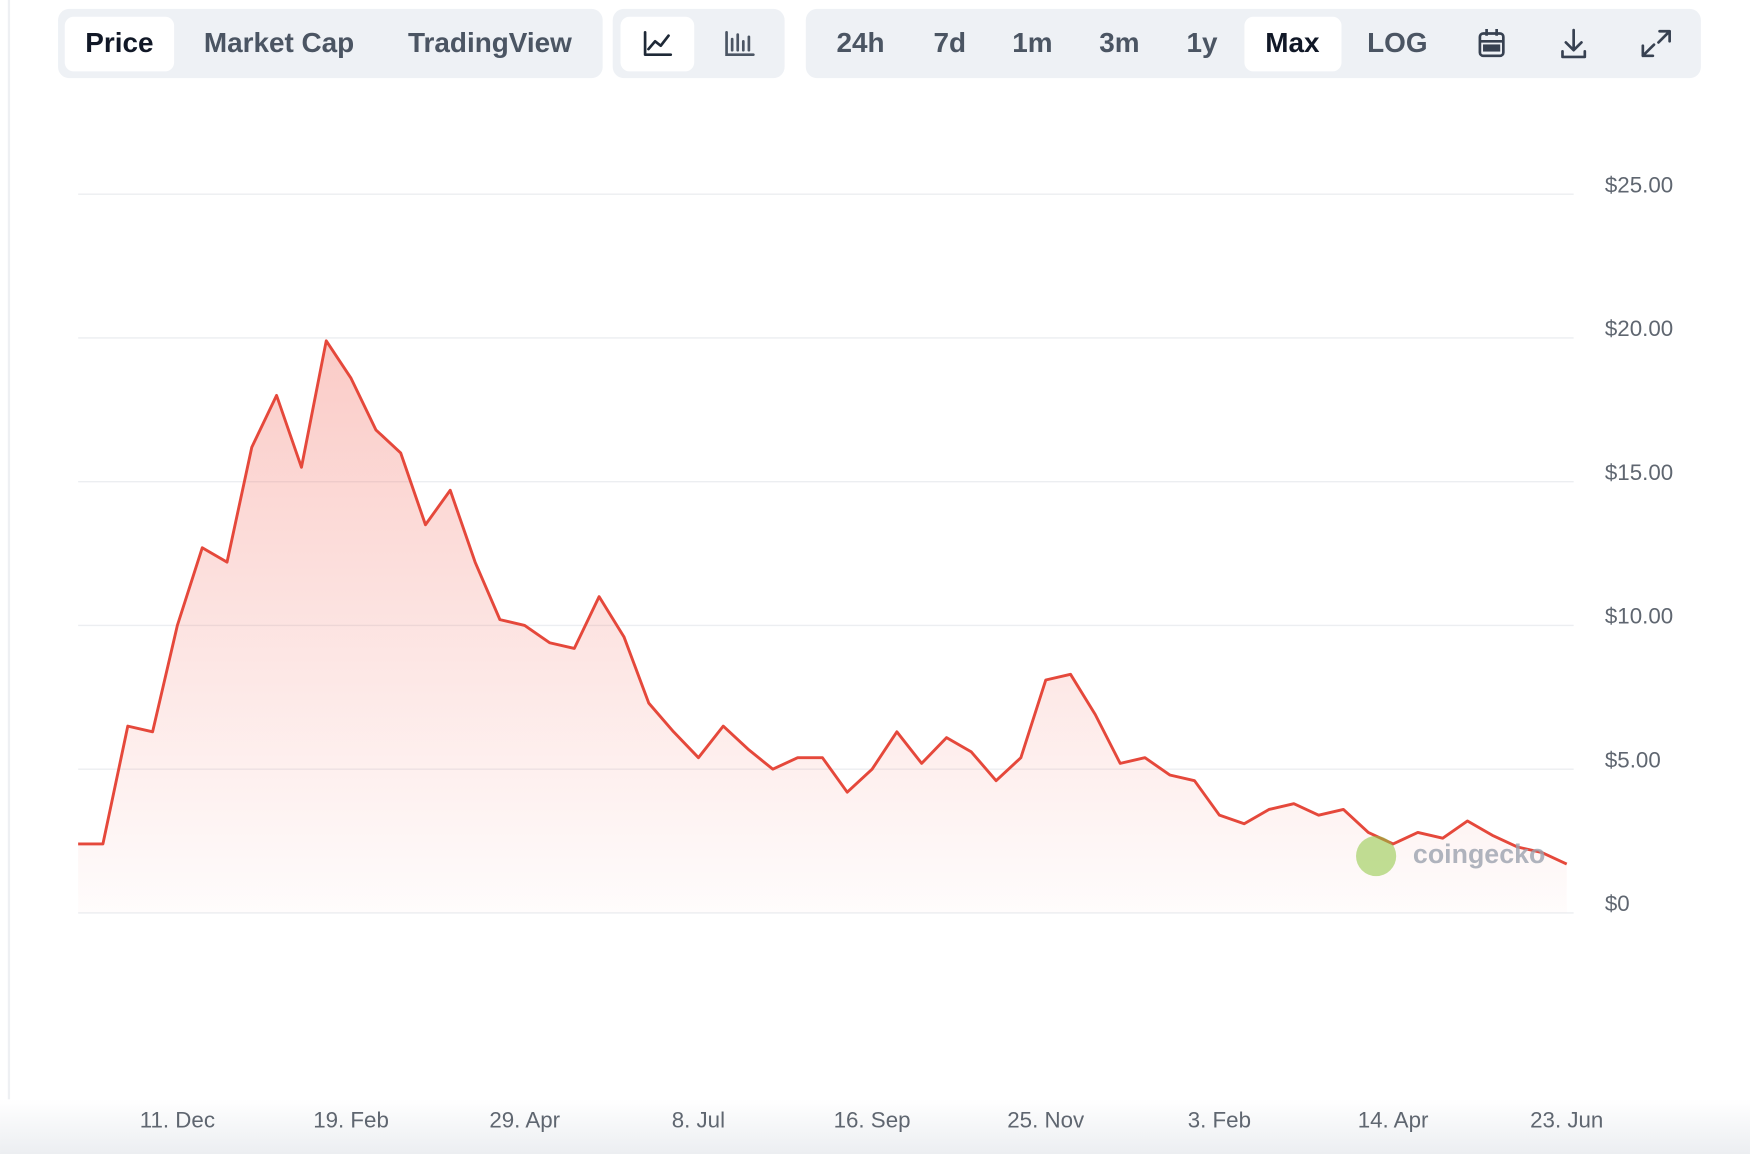 This screenshot has height=1154, width=1750. I want to click on tab-button: Price, so click(119, 42).